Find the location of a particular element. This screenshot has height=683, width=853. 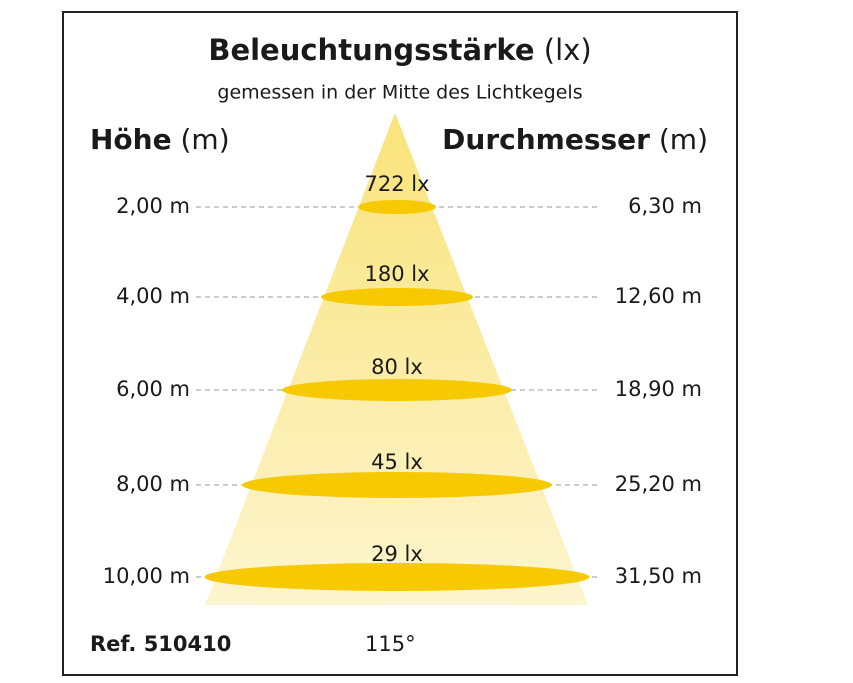

title: Beleuchtungsstärke (lx) is located at coordinates (399, 50).